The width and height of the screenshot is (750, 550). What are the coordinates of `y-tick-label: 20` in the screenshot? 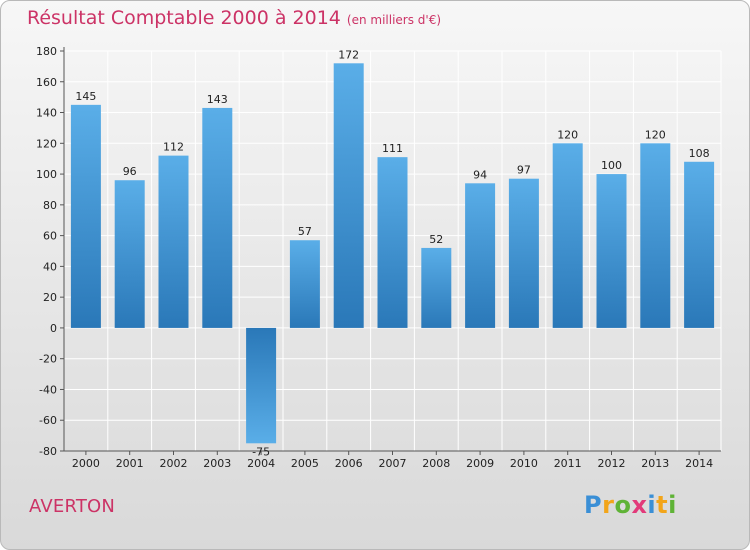 It's located at (50, 297).